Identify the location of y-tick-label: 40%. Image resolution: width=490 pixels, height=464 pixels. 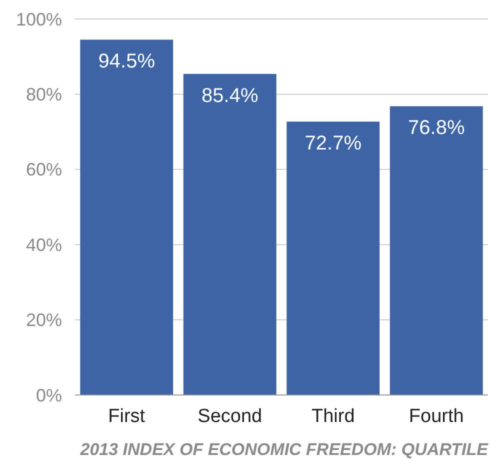
(44, 244).